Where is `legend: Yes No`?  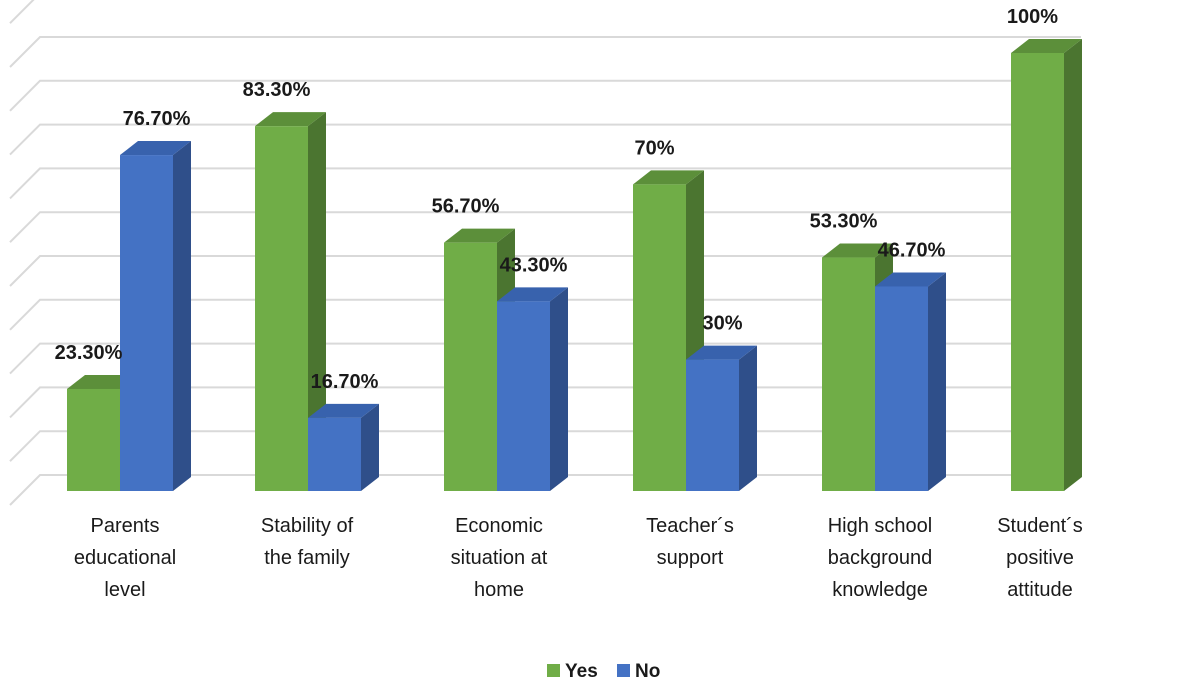
legend: Yes No is located at coordinates (603, 671).